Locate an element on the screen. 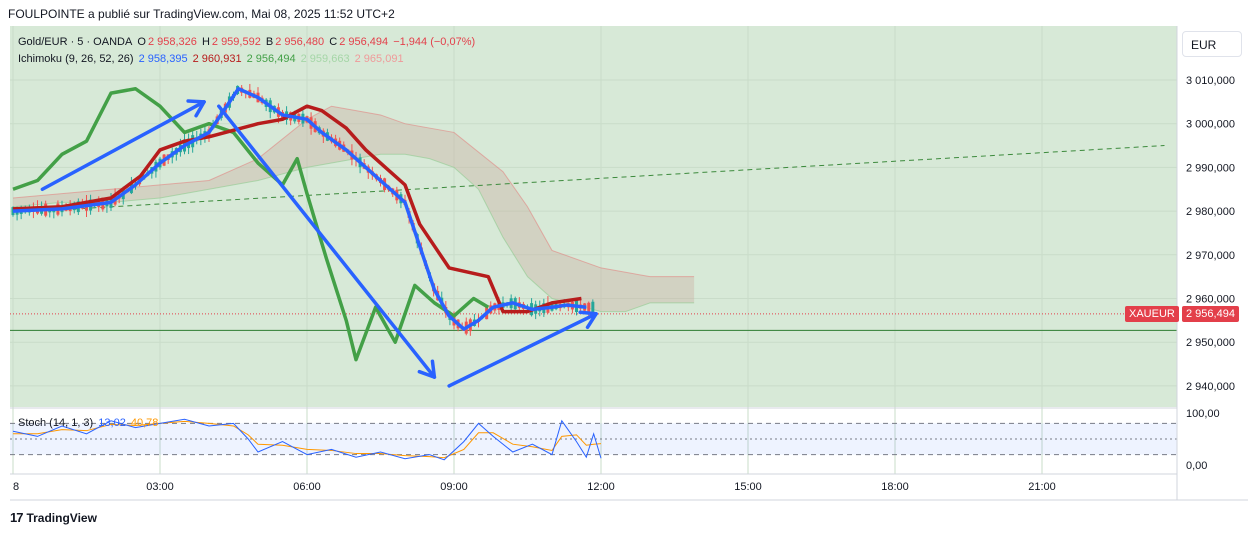 This screenshot has width=1257, height=535. current-price-tag: 2 956,494 is located at coordinates (1210, 314).